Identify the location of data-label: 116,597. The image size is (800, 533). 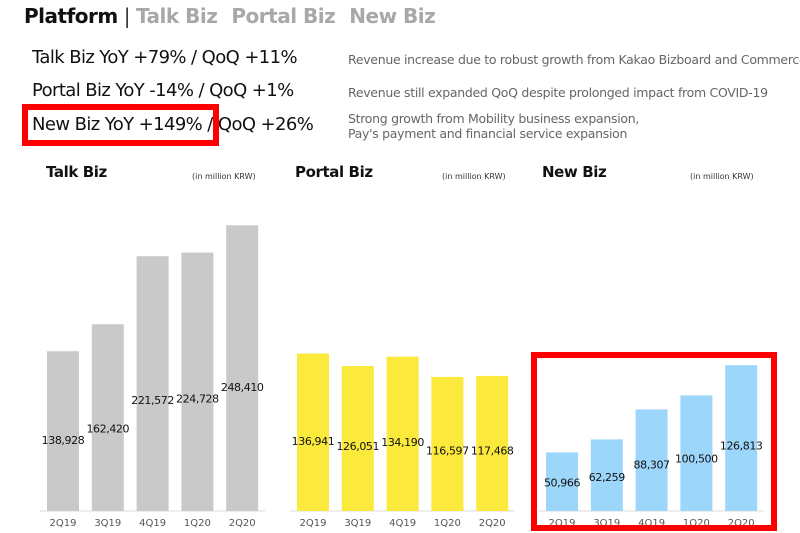
(447, 451).